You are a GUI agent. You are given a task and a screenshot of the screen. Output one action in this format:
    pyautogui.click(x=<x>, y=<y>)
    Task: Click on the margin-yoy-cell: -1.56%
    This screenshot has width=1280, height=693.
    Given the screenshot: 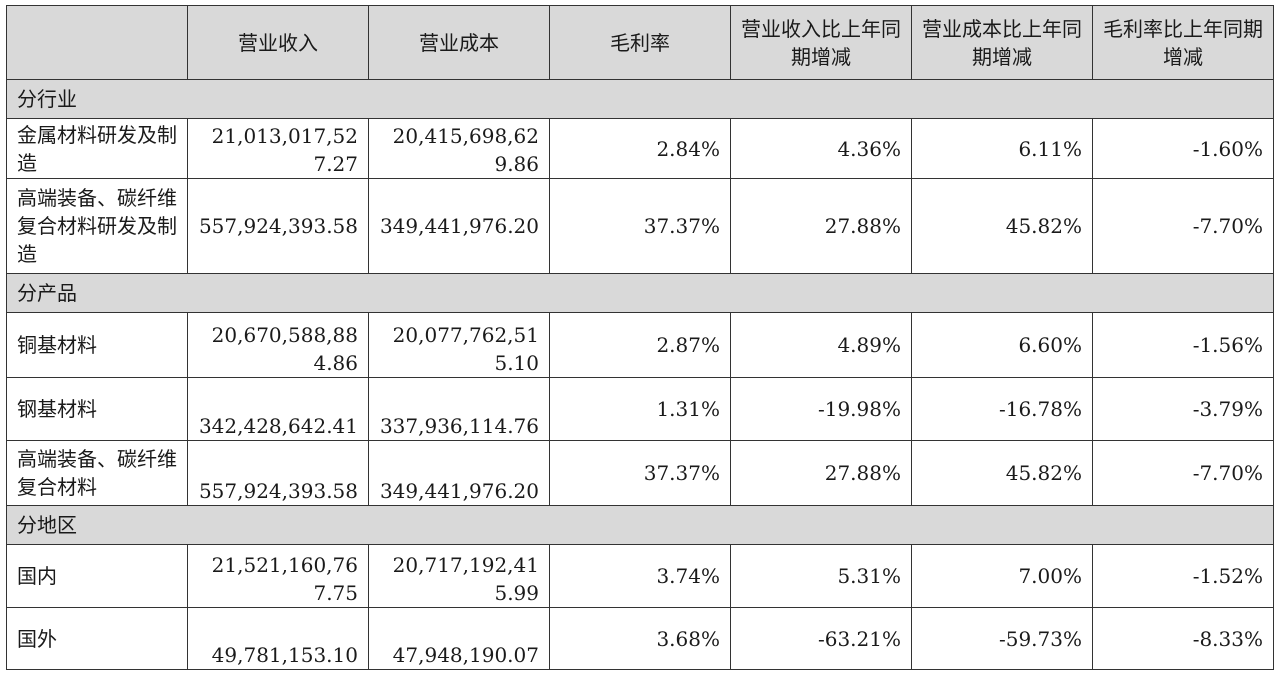 What is the action you would take?
    pyautogui.click(x=1183, y=345)
    